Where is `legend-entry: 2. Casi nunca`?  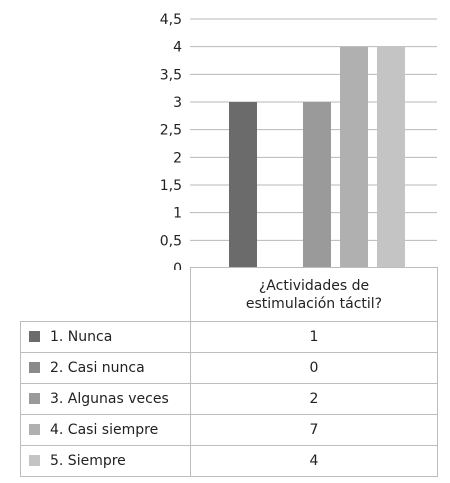 legend-entry: 2. Casi nunca is located at coordinates (105, 368).